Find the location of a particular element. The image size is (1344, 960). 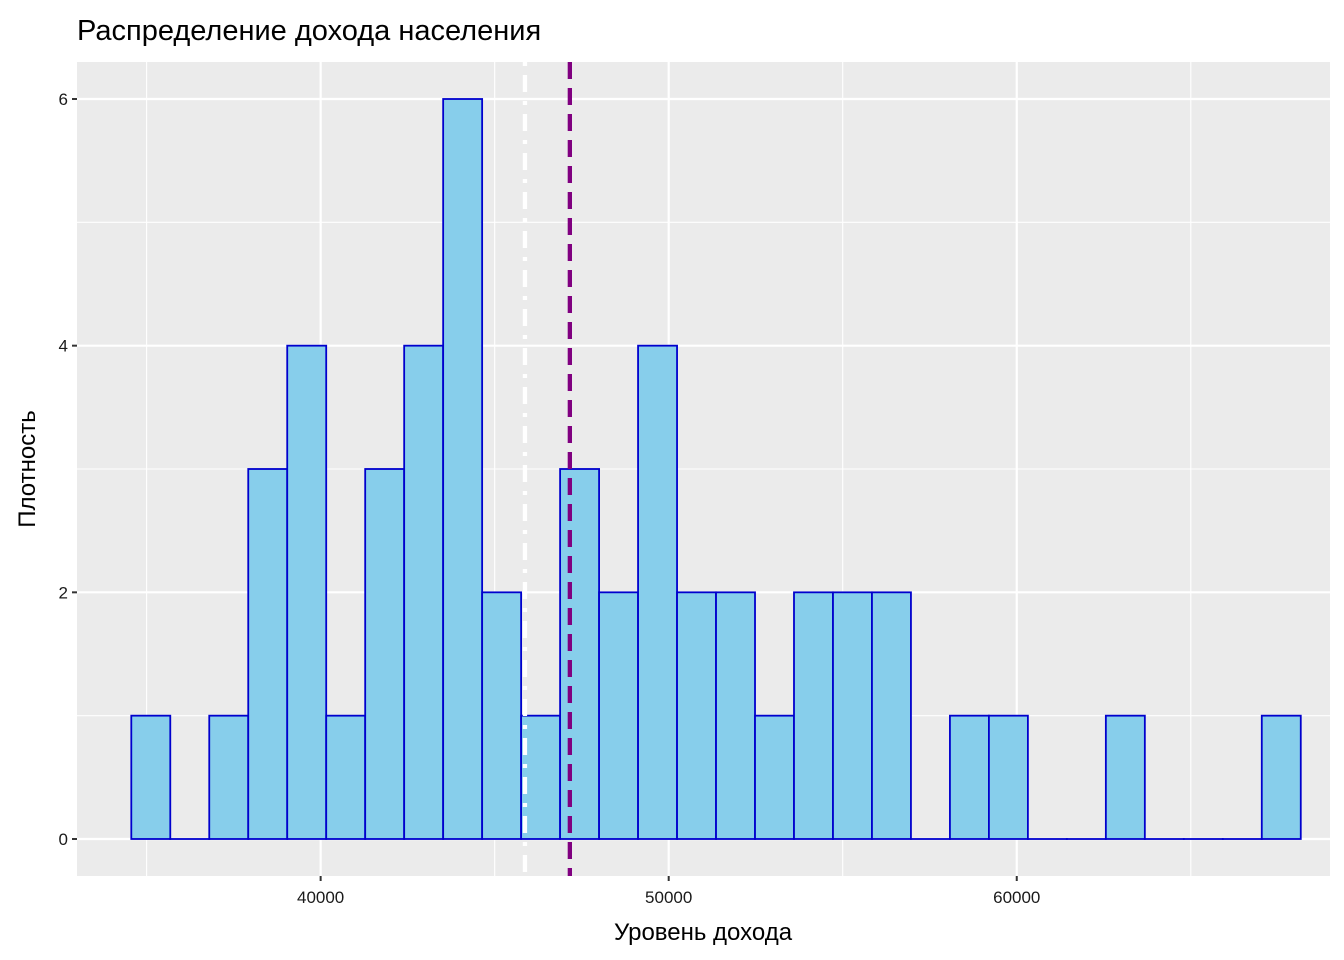

x-tick-label: 40000 is located at coordinates (320, 897).